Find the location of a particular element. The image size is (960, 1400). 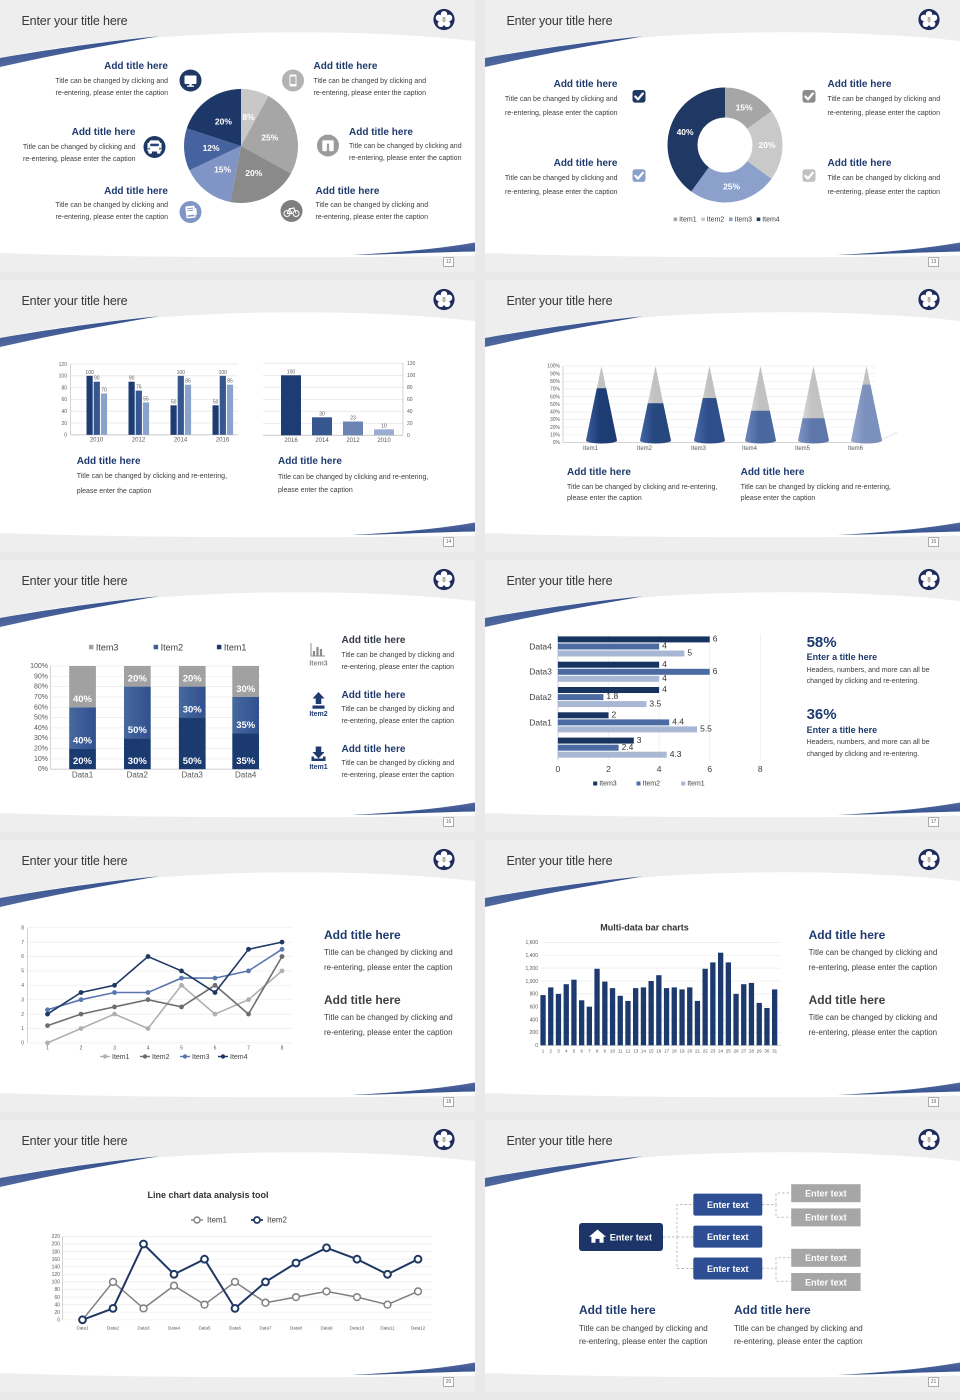

svg-text: 23 is located at coordinates (713, 1050).